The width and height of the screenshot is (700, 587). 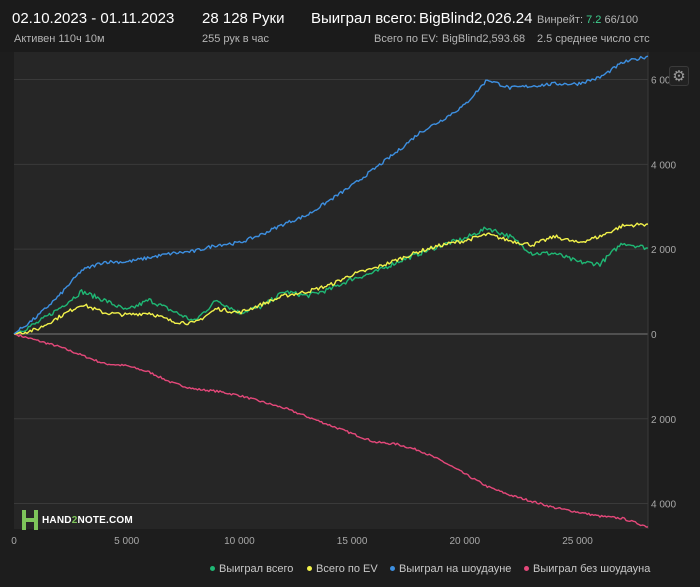 What do you see at coordinates (464, 541) in the screenshot?
I see `x-tick-label: 20 000` at bounding box center [464, 541].